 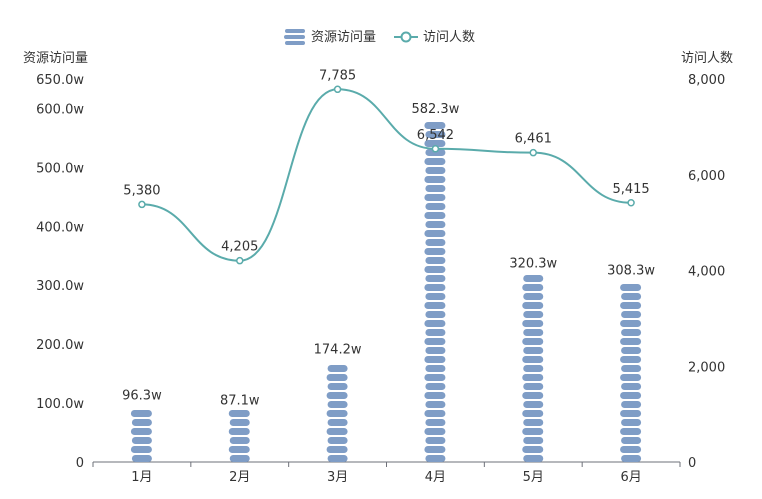 What do you see at coordinates (692, 463) in the screenshot?
I see `y-right-tick-label: 0` at bounding box center [692, 463].